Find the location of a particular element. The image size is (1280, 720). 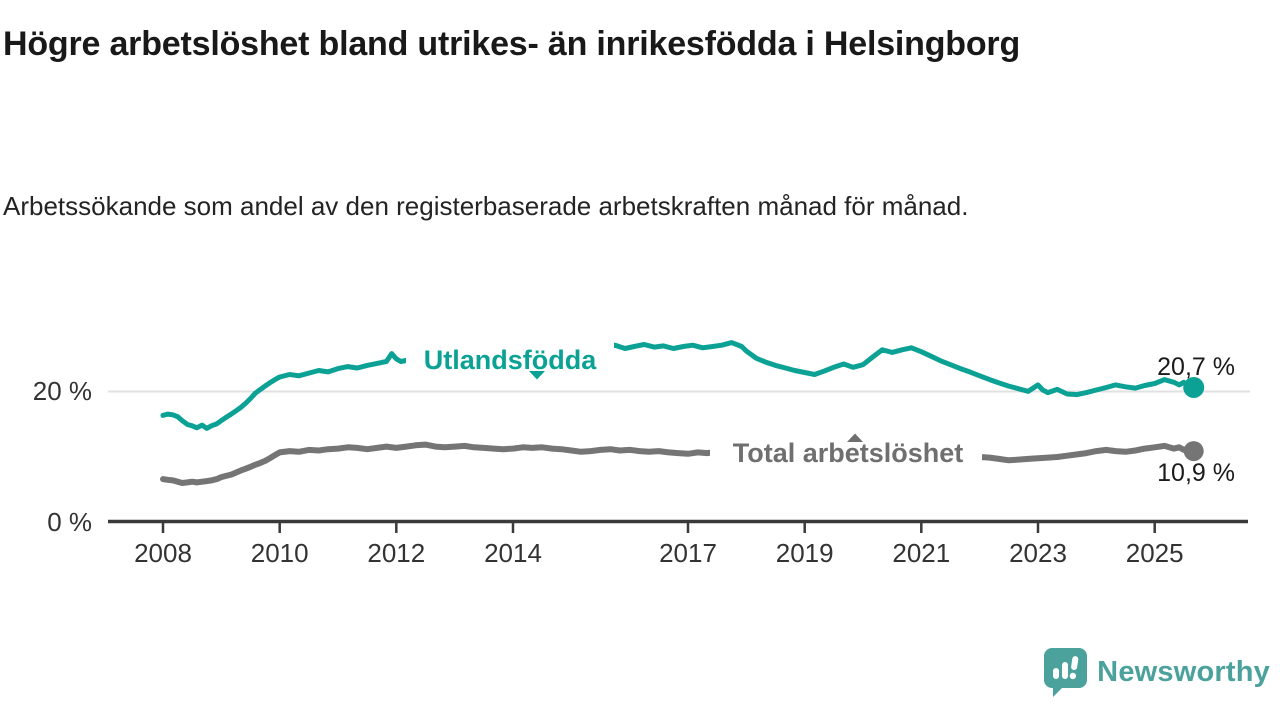

bar-chart-glyph is located at coordinates (1066, 668).